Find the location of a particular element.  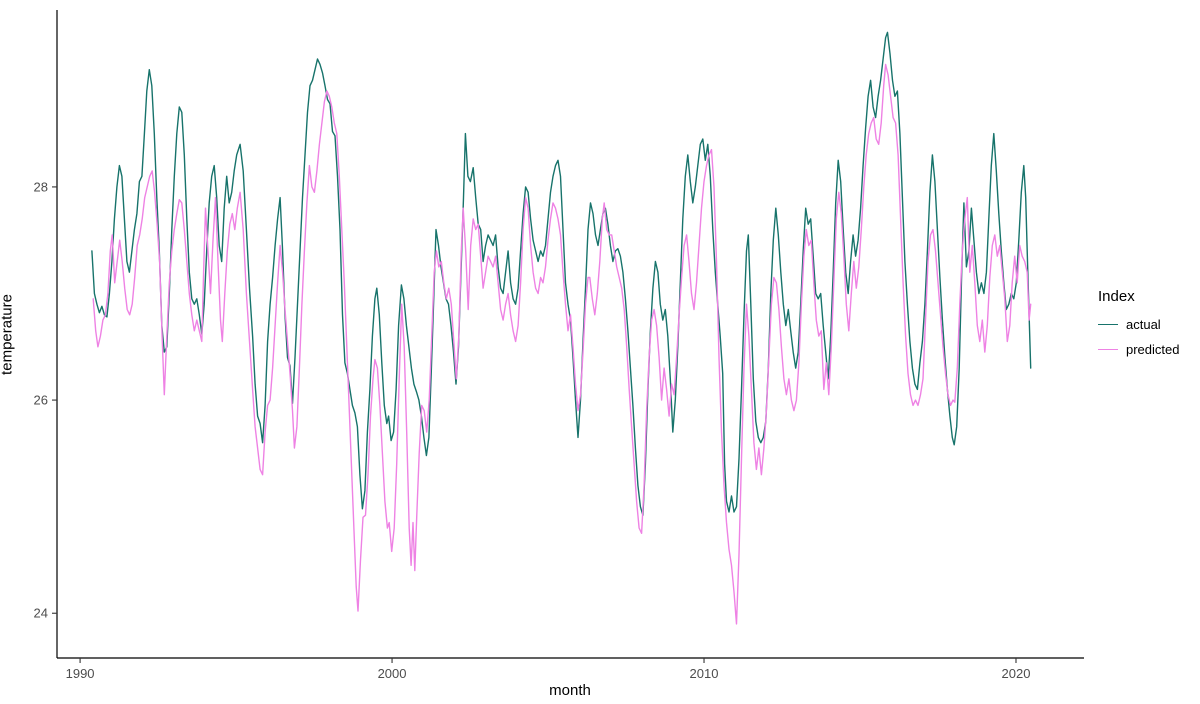

legend: Index actual predicted is located at coordinates (1138, 327).